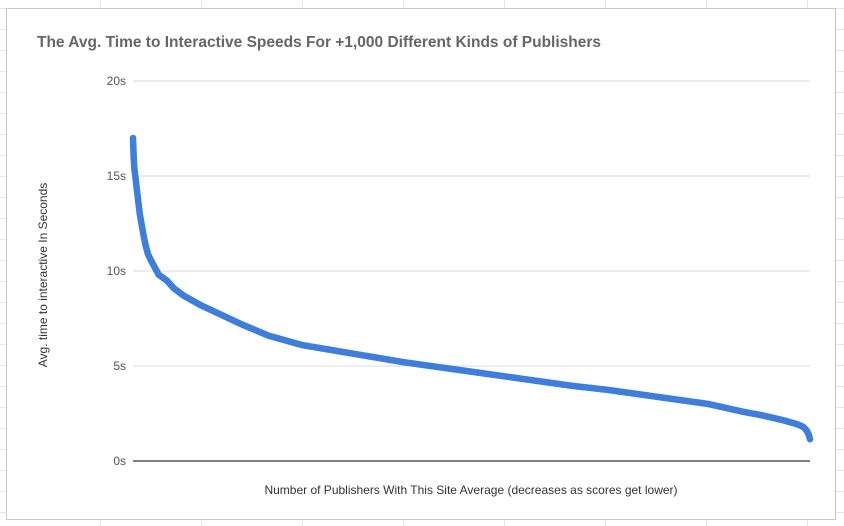 The height and width of the screenshot is (526, 844). What do you see at coordinates (43, 275) in the screenshot?
I see `y-axis-label: Avg. time to interactive In Seconds` at bounding box center [43, 275].